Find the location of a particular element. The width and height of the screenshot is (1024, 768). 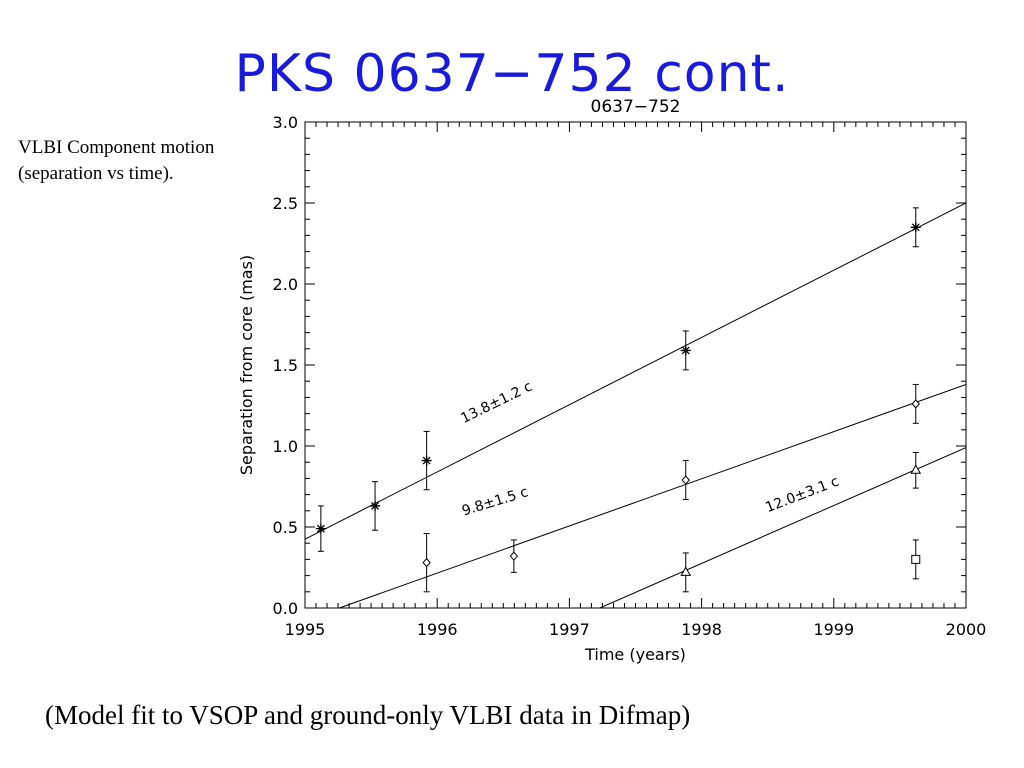

caption-line-2: (separation vs time). is located at coordinates (96, 173).